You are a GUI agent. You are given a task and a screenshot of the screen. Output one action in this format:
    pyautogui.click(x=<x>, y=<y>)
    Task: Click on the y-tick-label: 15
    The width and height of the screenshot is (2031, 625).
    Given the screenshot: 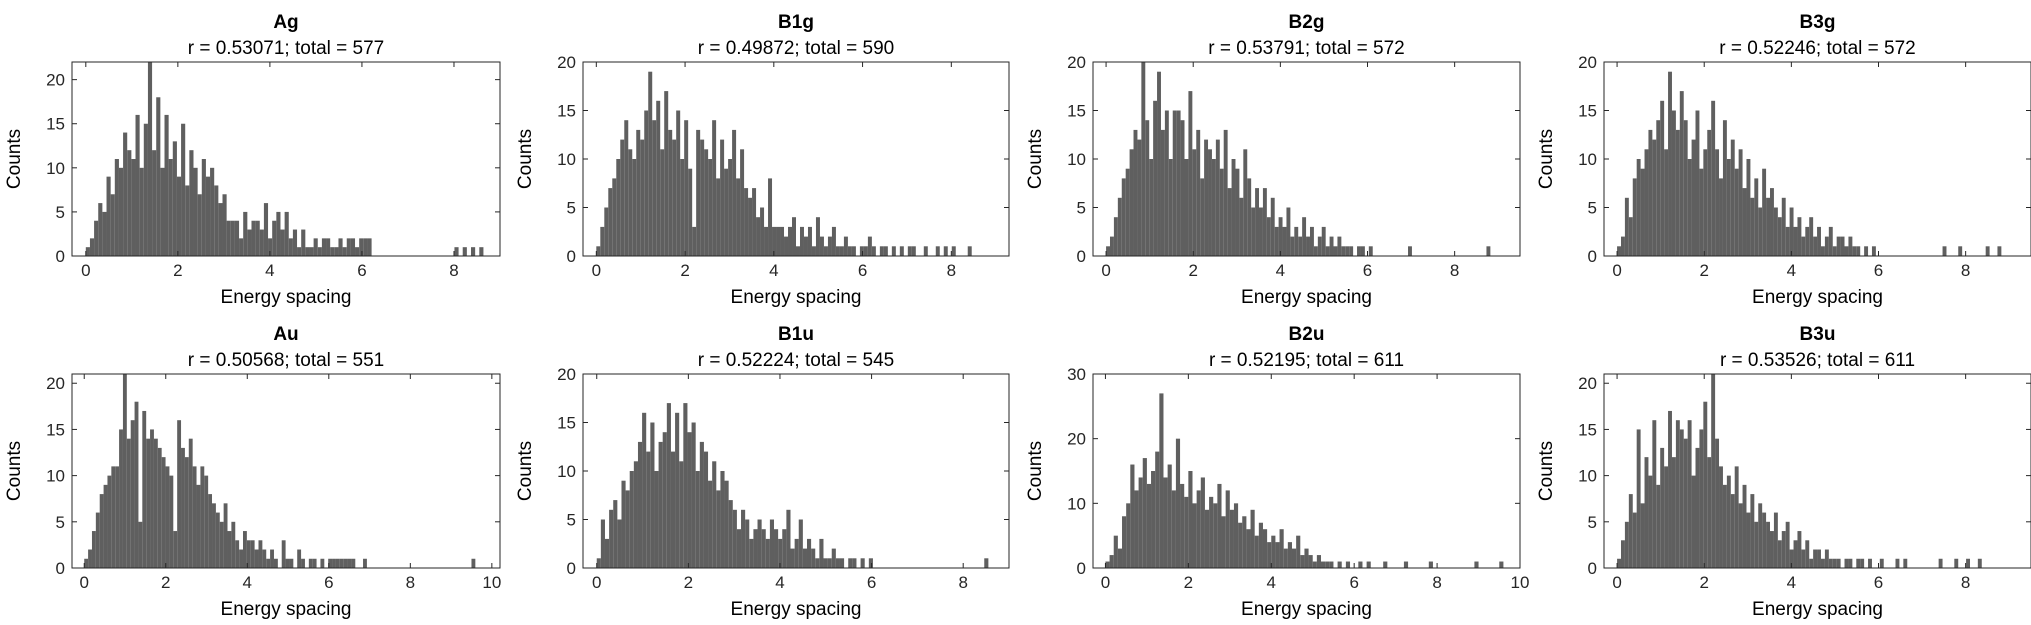 What is the action you would take?
    pyautogui.click(x=566, y=111)
    